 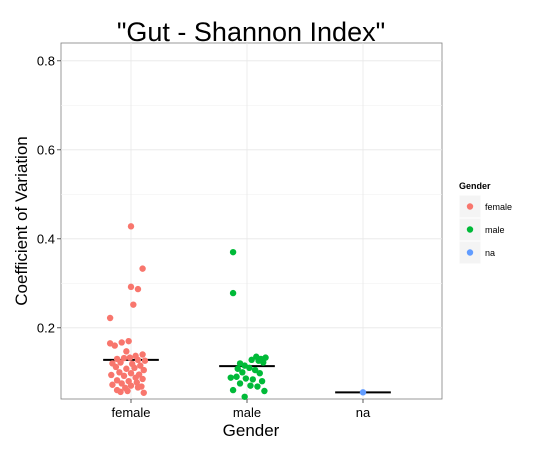 I want to click on legend: Gender female male na, so click(x=485, y=223).